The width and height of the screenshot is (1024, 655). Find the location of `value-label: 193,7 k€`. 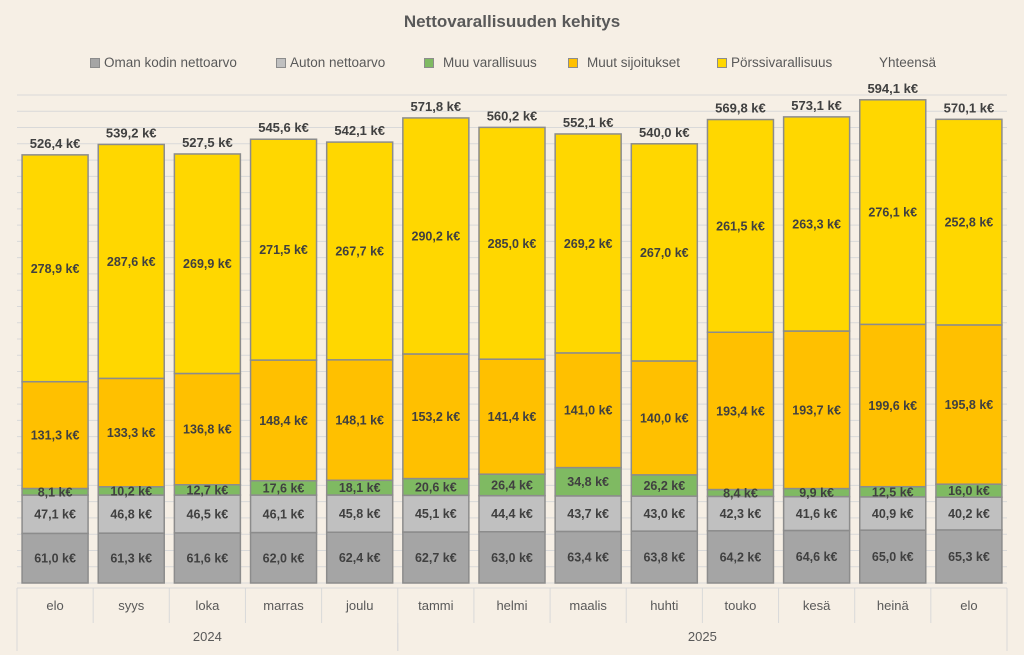

value-label: 193,7 k€ is located at coordinates (816, 410).